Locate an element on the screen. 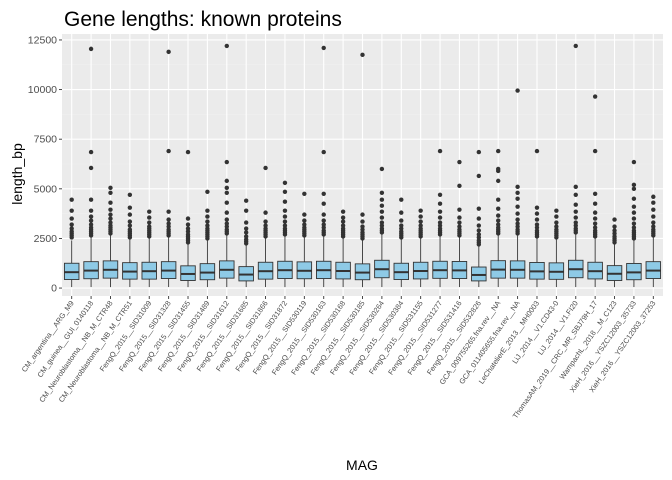 The height and width of the screenshot is (480, 672). y-tick-label: 5000 is located at coordinates (46, 189).